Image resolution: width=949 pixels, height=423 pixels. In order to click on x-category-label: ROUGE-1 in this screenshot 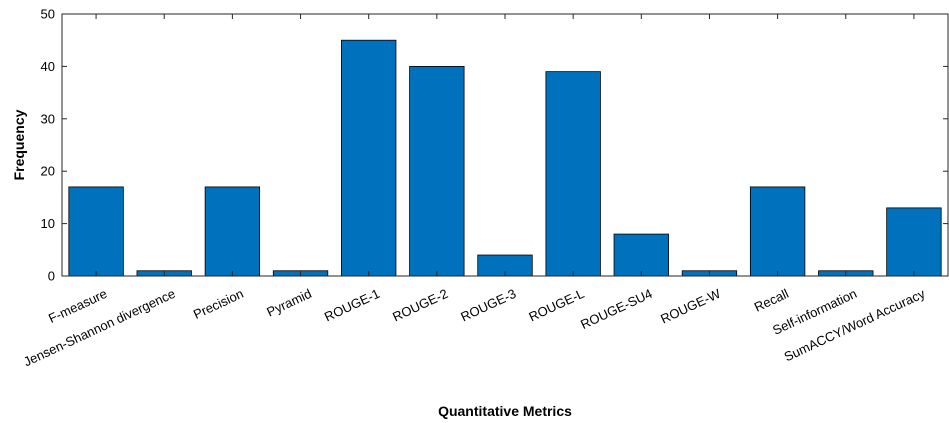, I will do `click(352, 305)`.